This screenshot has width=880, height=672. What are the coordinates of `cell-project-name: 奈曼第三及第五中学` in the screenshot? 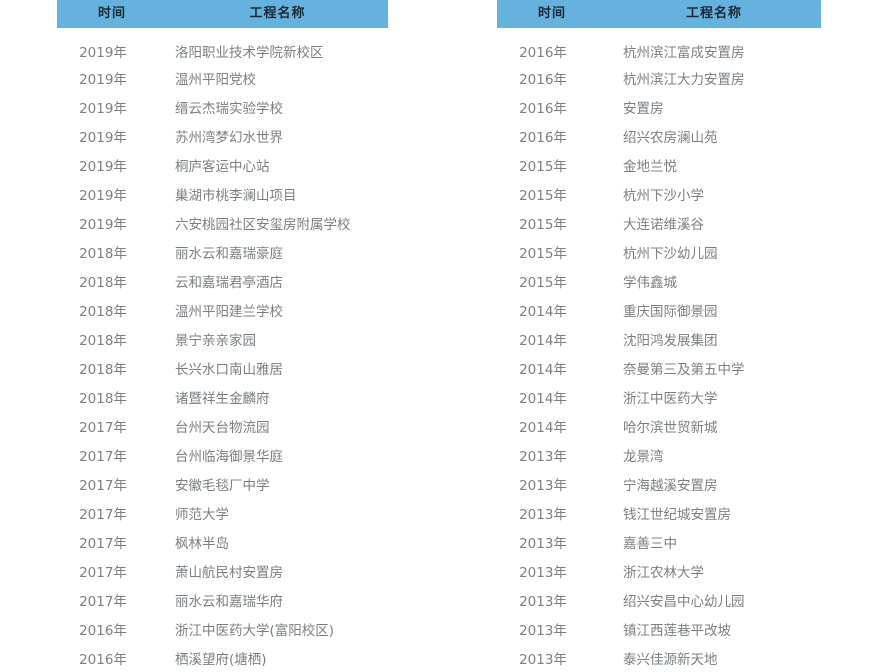 It's located at (714, 367).